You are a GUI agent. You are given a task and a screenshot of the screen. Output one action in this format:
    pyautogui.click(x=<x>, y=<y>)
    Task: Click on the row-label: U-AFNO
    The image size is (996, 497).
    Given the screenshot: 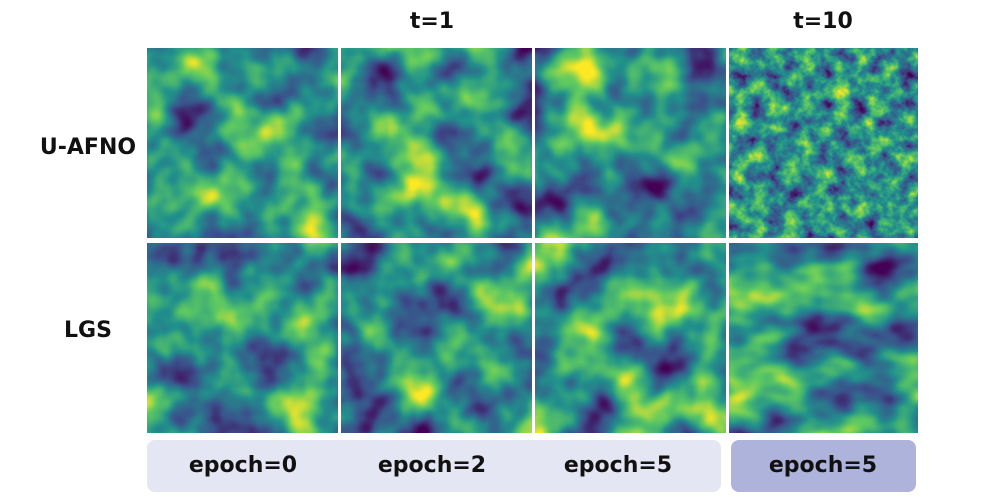 What is the action you would take?
    pyautogui.click(x=88, y=147)
    